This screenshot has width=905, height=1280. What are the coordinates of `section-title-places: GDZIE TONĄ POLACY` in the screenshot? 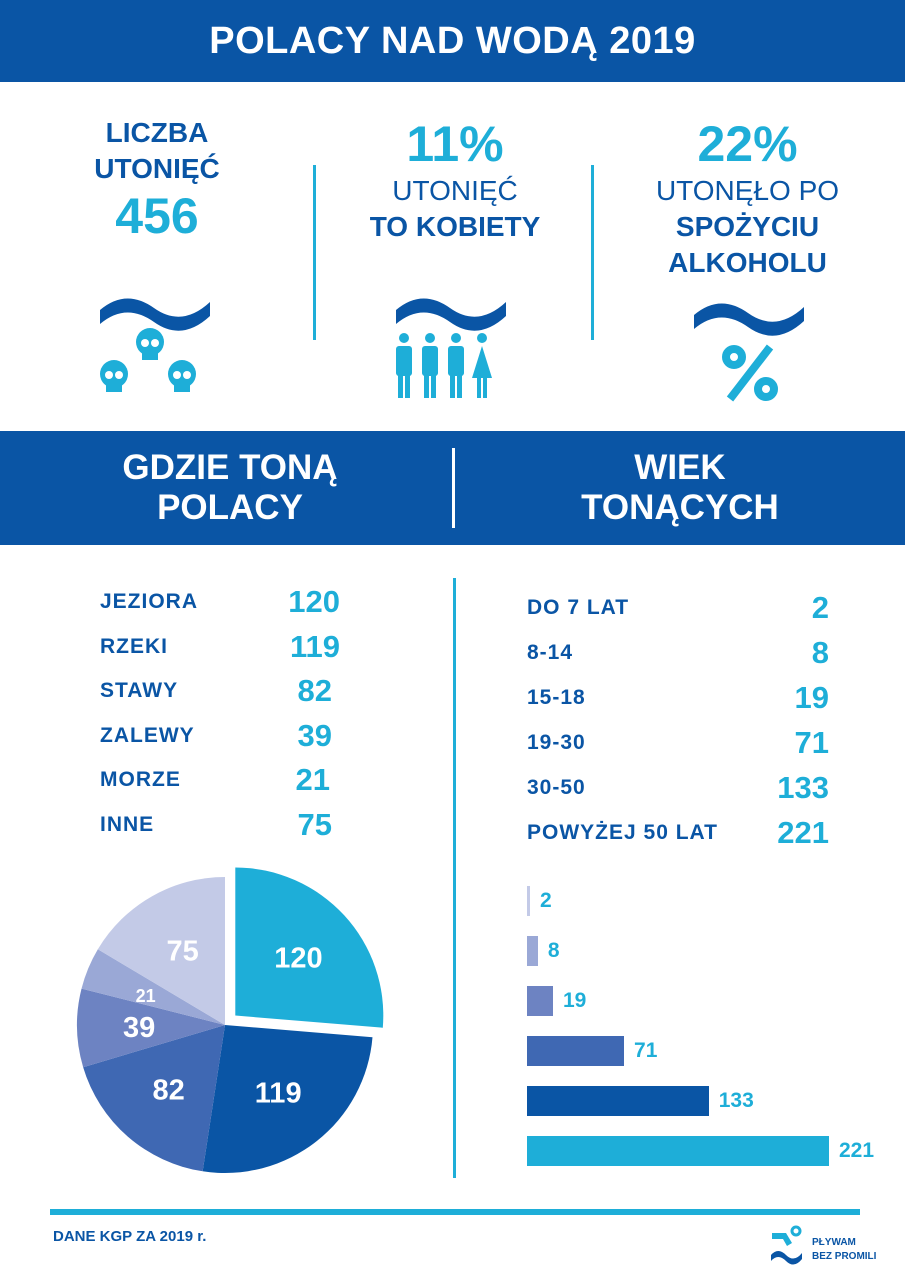 It's located at (230, 488).